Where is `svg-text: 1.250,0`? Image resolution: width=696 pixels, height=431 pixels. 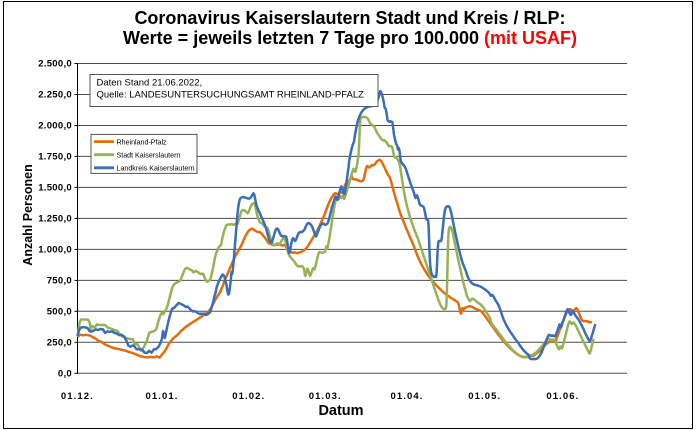
svg-text: 1.250,0 is located at coordinates (55, 219).